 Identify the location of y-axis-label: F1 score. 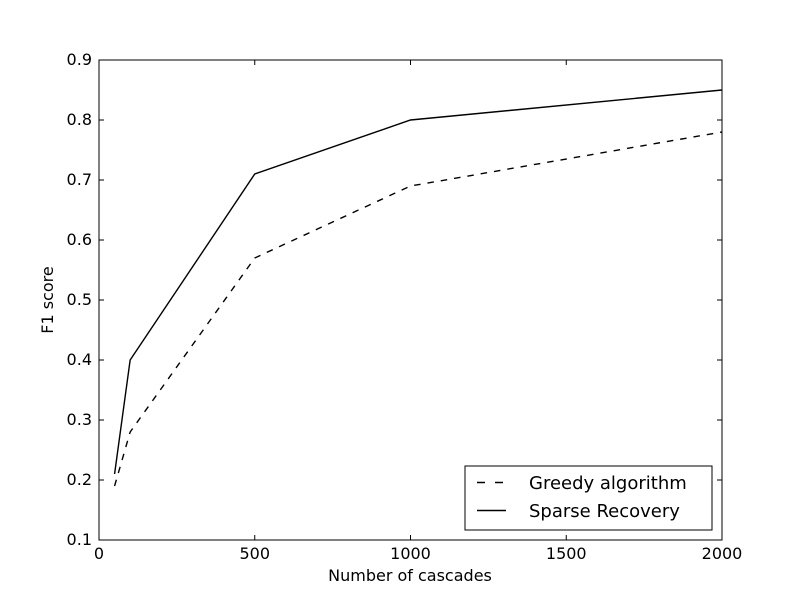
(47, 299).